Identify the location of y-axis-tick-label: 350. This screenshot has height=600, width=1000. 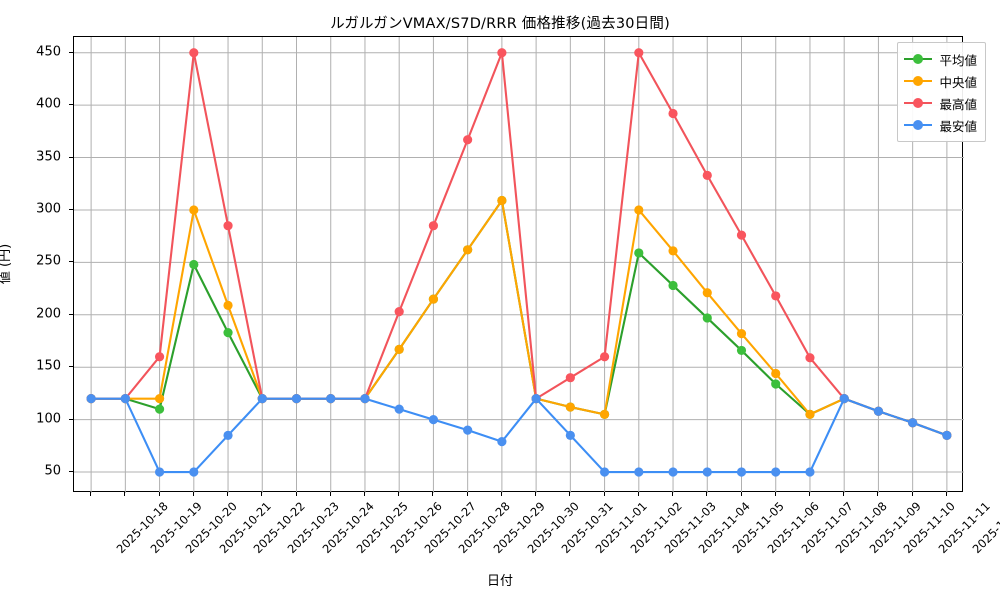
(48, 157).